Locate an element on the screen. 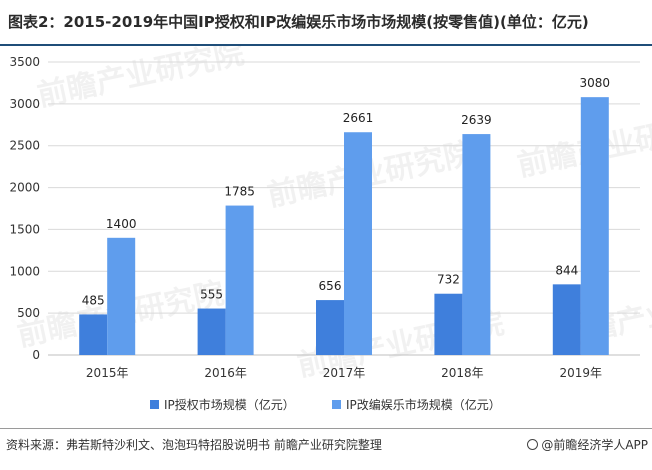 This screenshot has width=652, height=470. data-label: 3080 is located at coordinates (595, 83).